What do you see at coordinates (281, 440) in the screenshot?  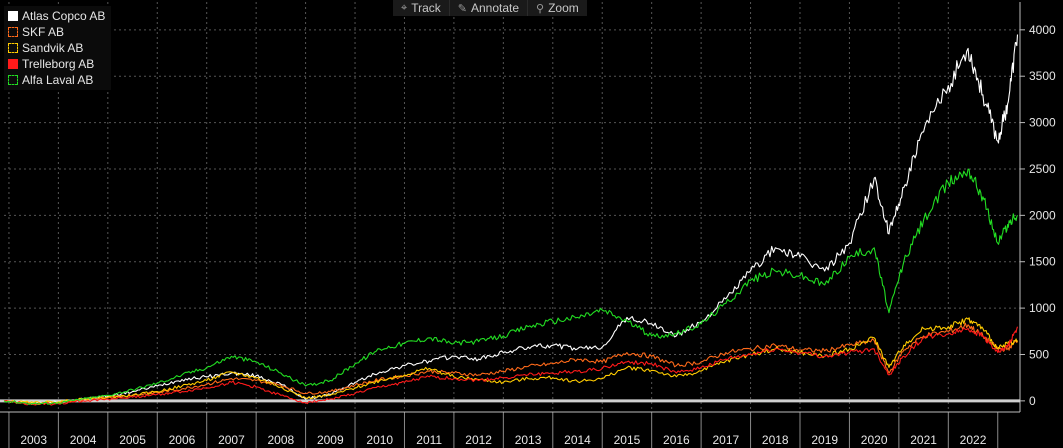 I see `x-tick-label: 2008` at bounding box center [281, 440].